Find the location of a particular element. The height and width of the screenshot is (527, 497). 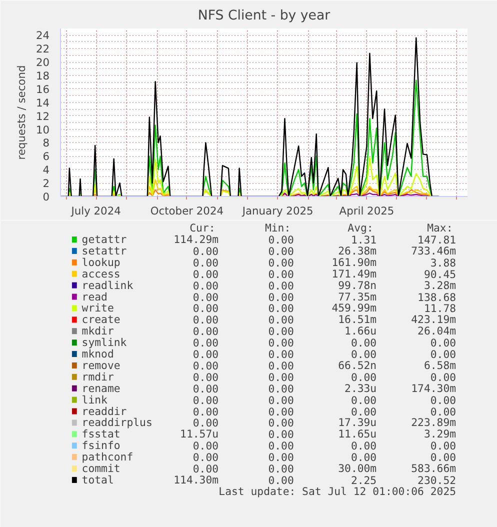

text: 26.38m is located at coordinates (357, 251).